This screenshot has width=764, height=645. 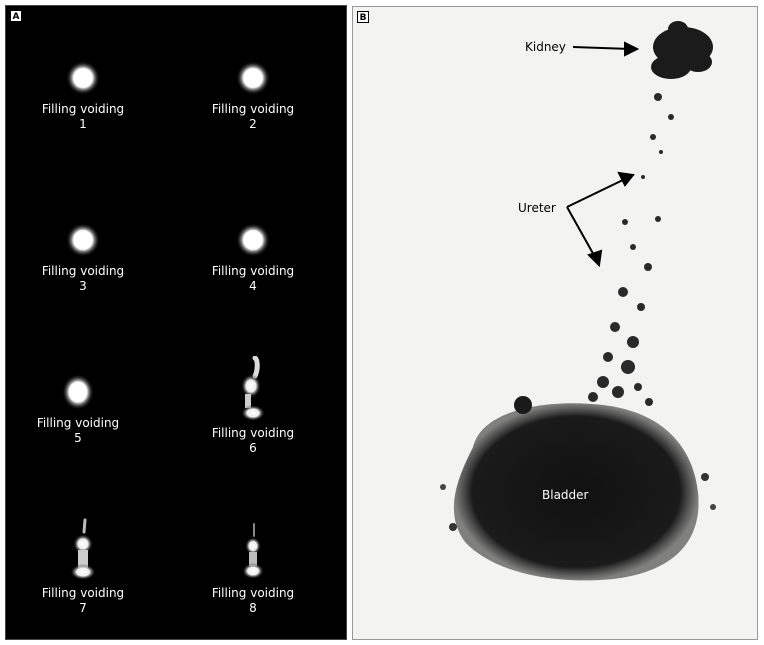 I want to click on bladder-shadow, so click(x=578, y=488).